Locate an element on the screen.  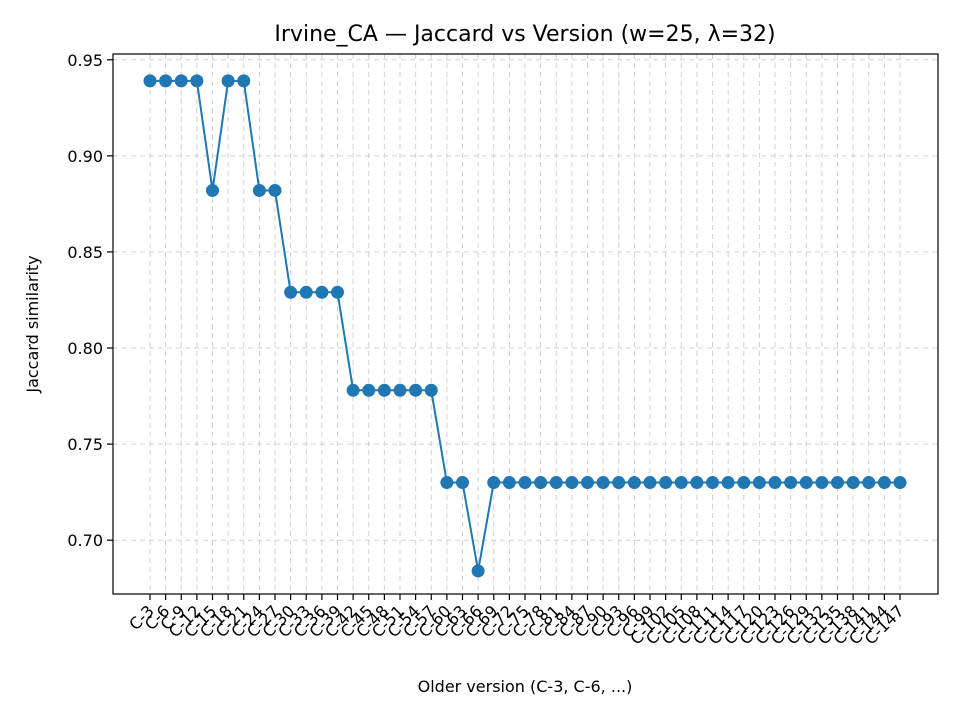
y-tick-label: 0.85 is located at coordinates (85, 252).